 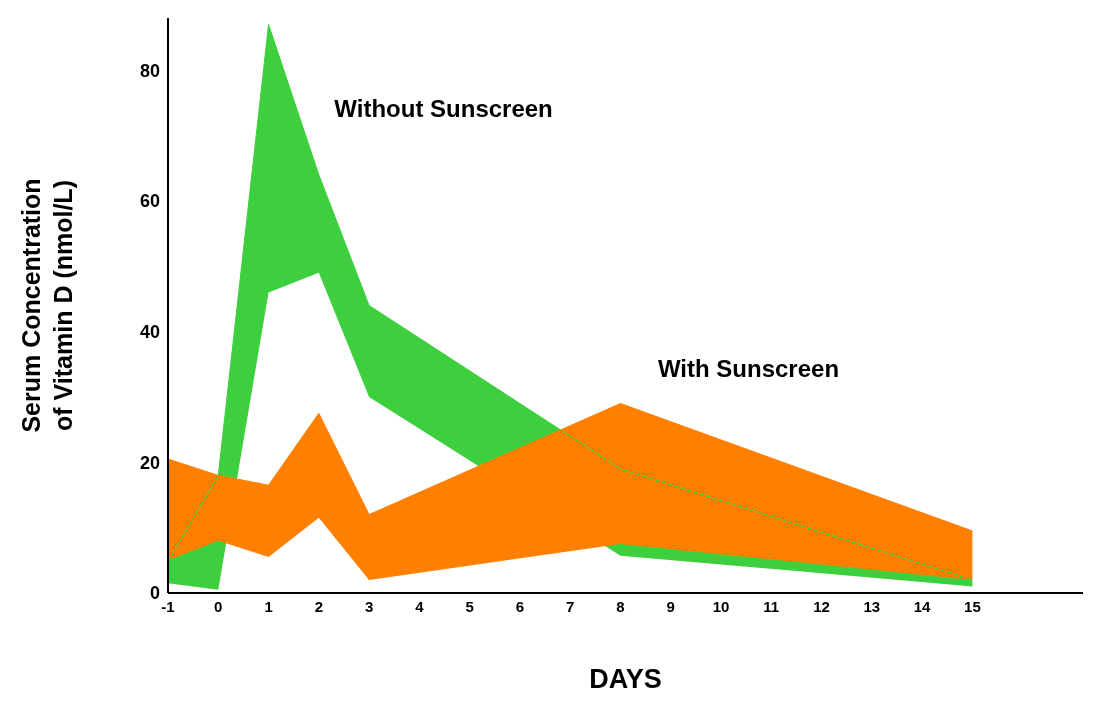 What do you see at coordinates (149, 70) in the screenshot?
I see `y-tick-label: 80` at bounding box center [149, 70].